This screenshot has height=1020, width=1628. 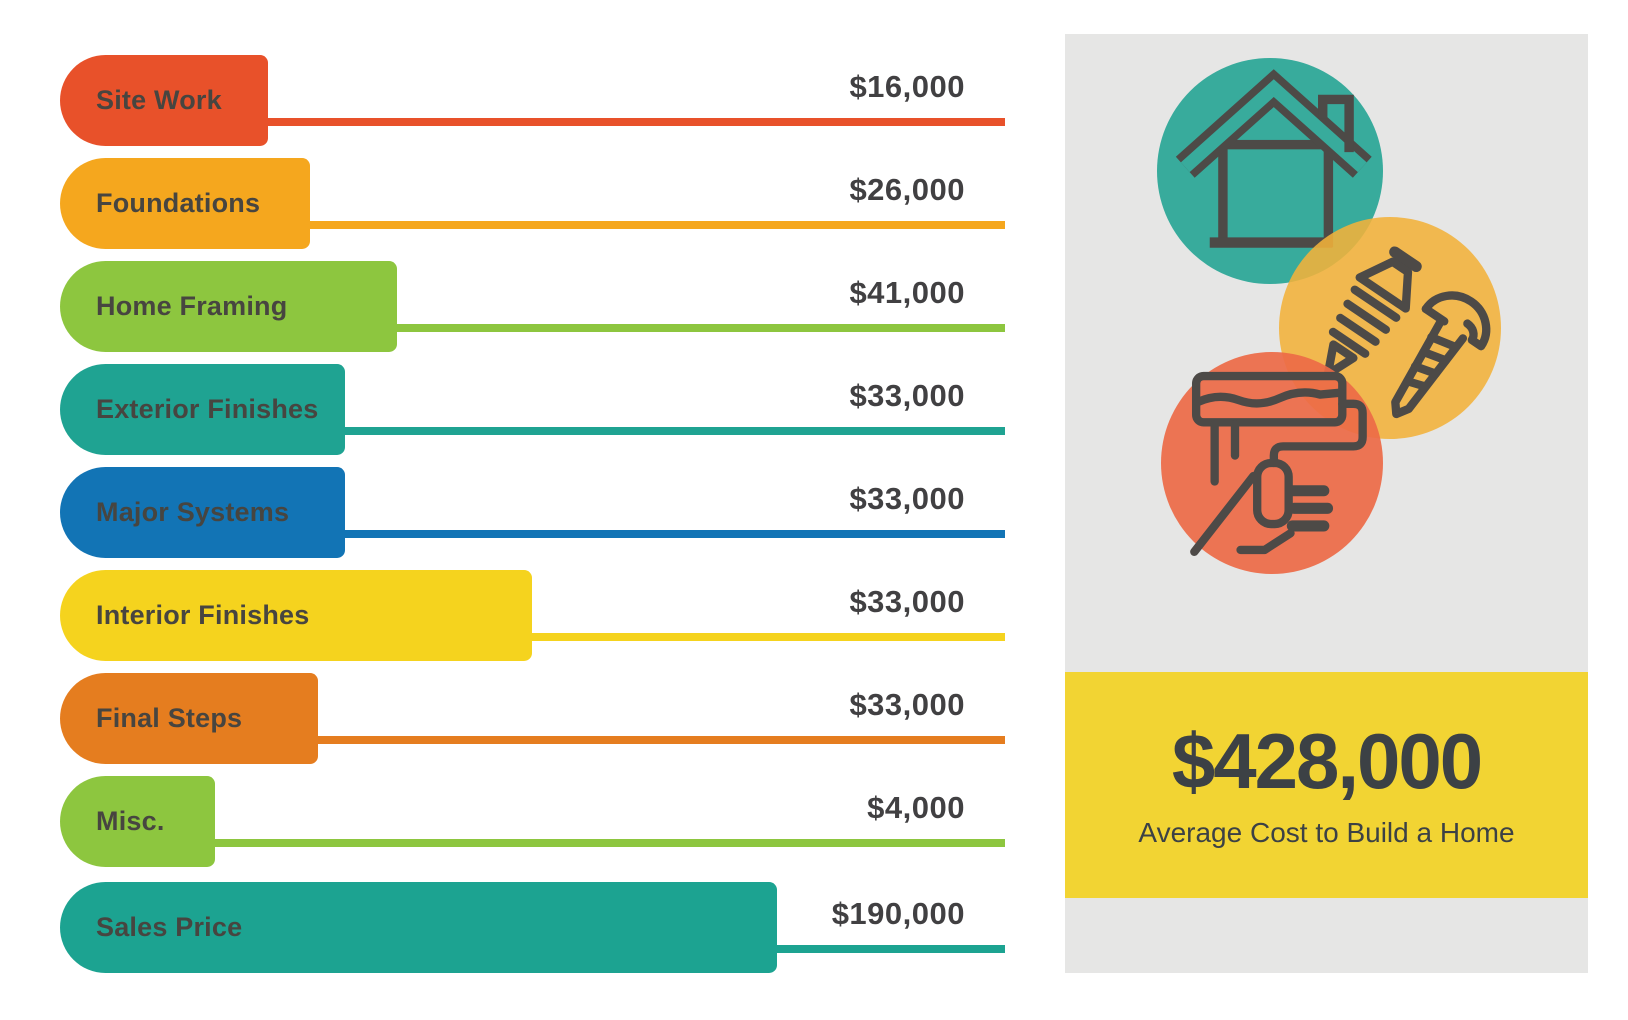 I want to click on chart-row-sales-price: Sales Price $190,000, so click(x=532, y=927).